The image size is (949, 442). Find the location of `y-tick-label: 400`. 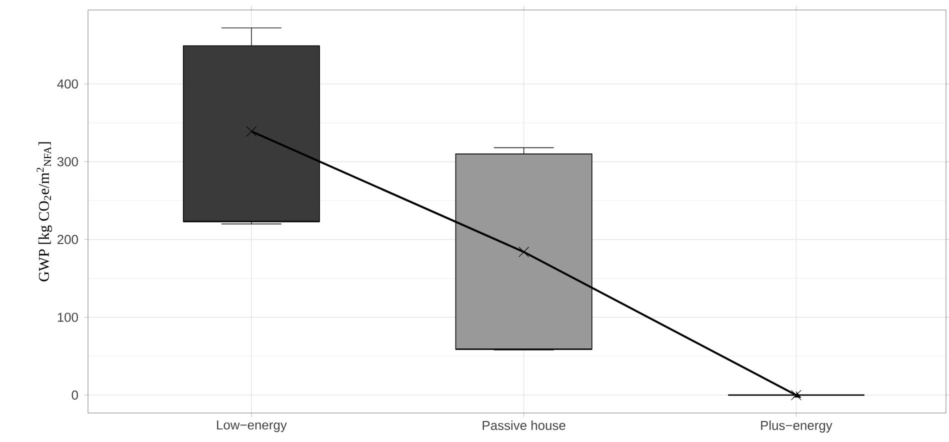

y-tick-label: 400 is located at coordinates (67, 83).